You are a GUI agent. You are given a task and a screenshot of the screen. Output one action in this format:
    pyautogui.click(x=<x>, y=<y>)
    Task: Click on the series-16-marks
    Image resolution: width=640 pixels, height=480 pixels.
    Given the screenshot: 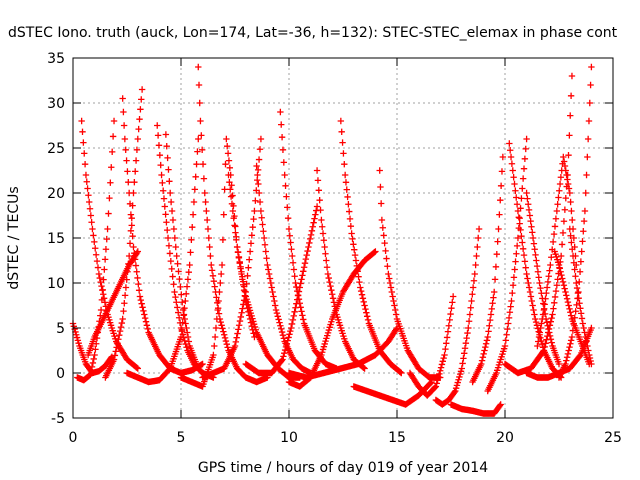 What is the action you would take?
    pyautogui.click(x=281, y=290)
    